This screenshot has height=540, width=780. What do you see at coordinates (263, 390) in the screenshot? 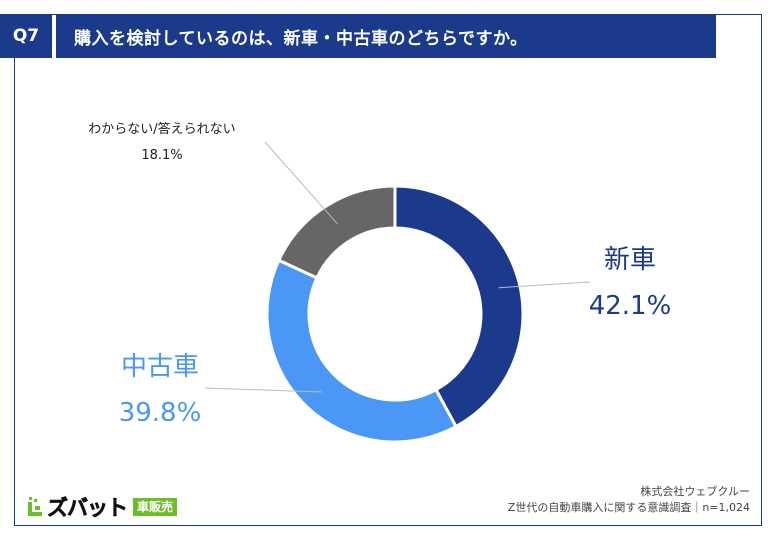
I see `leader-line-chukosha` at bounding box center [263, 390].